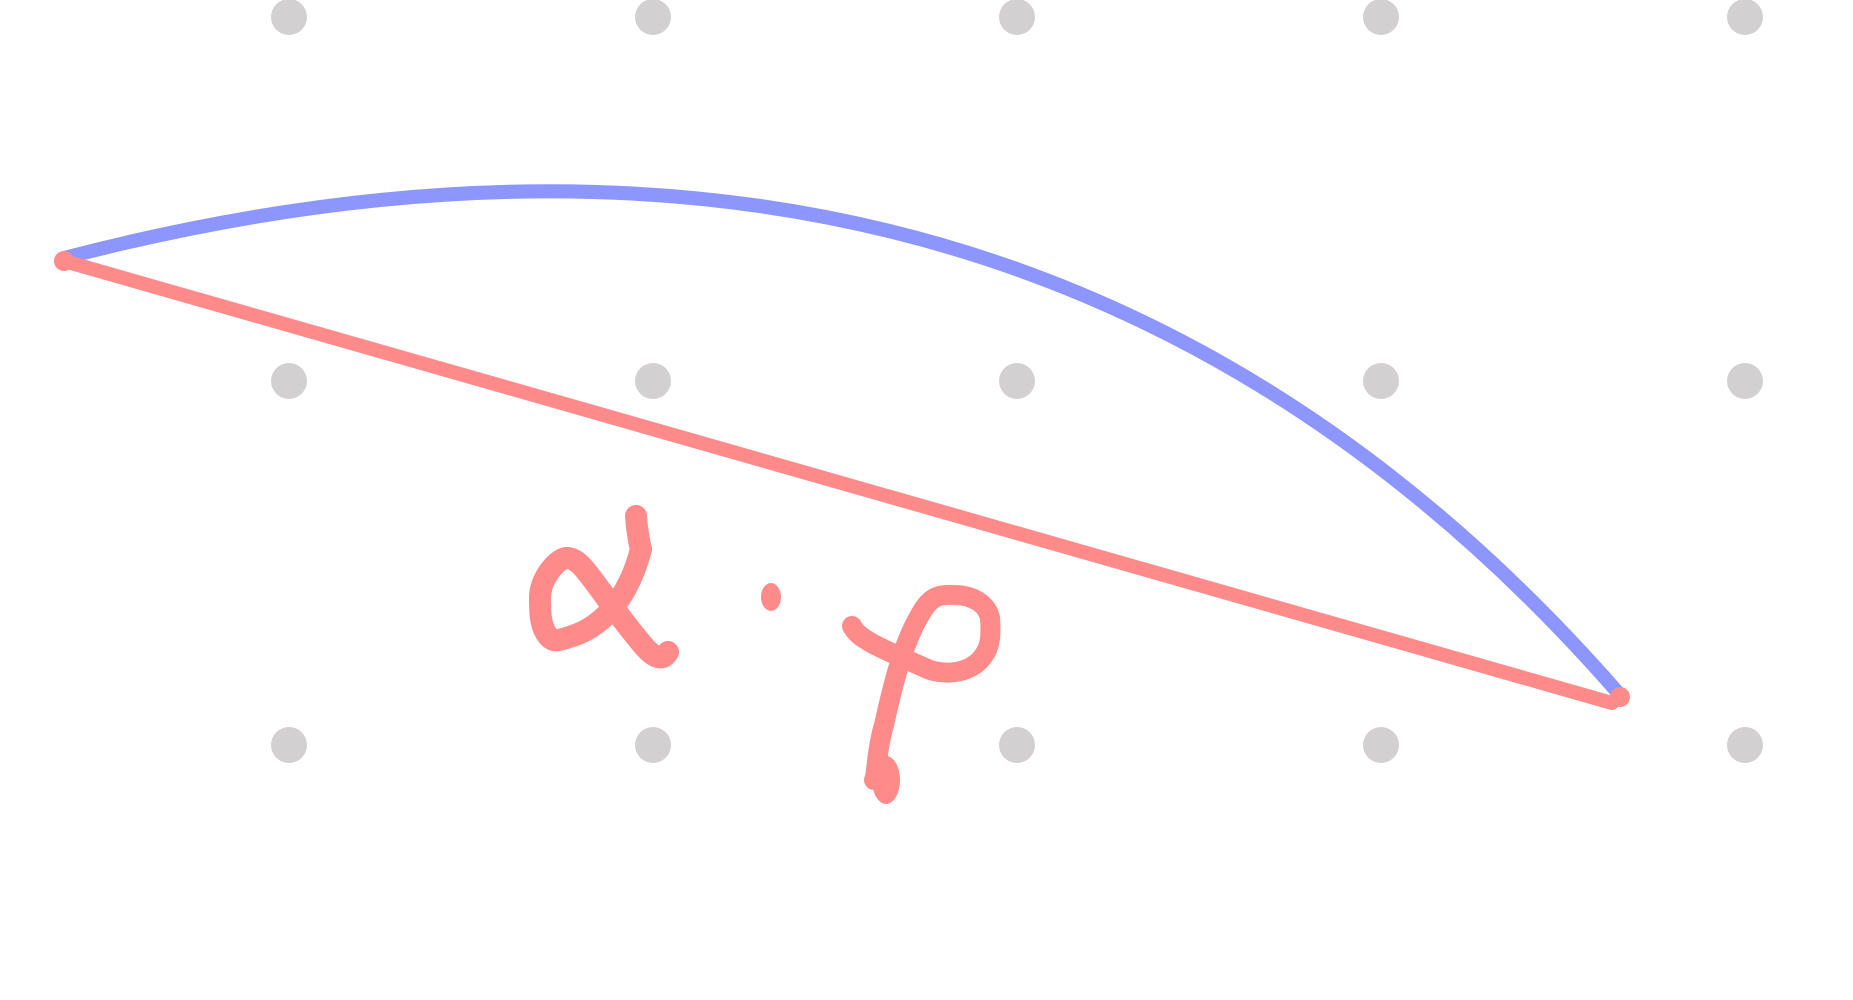 This screenshot has height=1000, width=1853. What do you see at coordinates (765, 654) in the screenshot?
I see `handwritten-annotation` at bounding box center [765, 654].